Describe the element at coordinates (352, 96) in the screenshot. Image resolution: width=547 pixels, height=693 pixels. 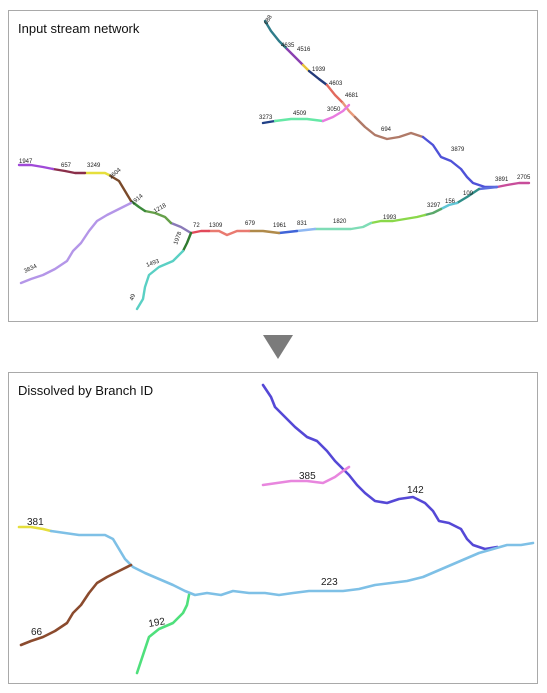
I see `label-4681: 4681` at that location.